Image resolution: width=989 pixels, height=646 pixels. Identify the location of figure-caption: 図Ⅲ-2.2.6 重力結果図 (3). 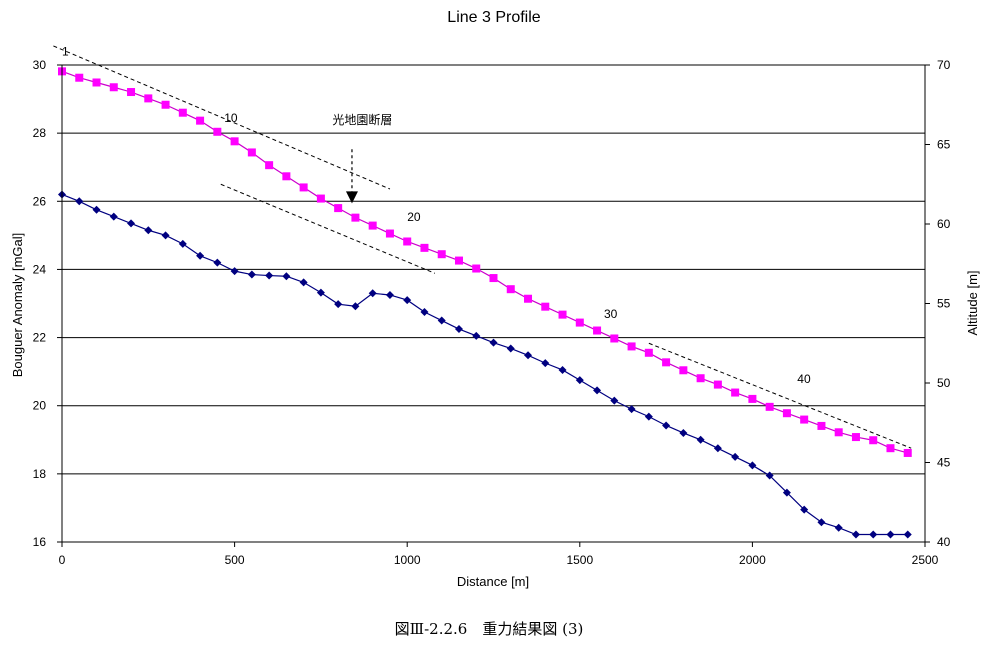
(489, 629).